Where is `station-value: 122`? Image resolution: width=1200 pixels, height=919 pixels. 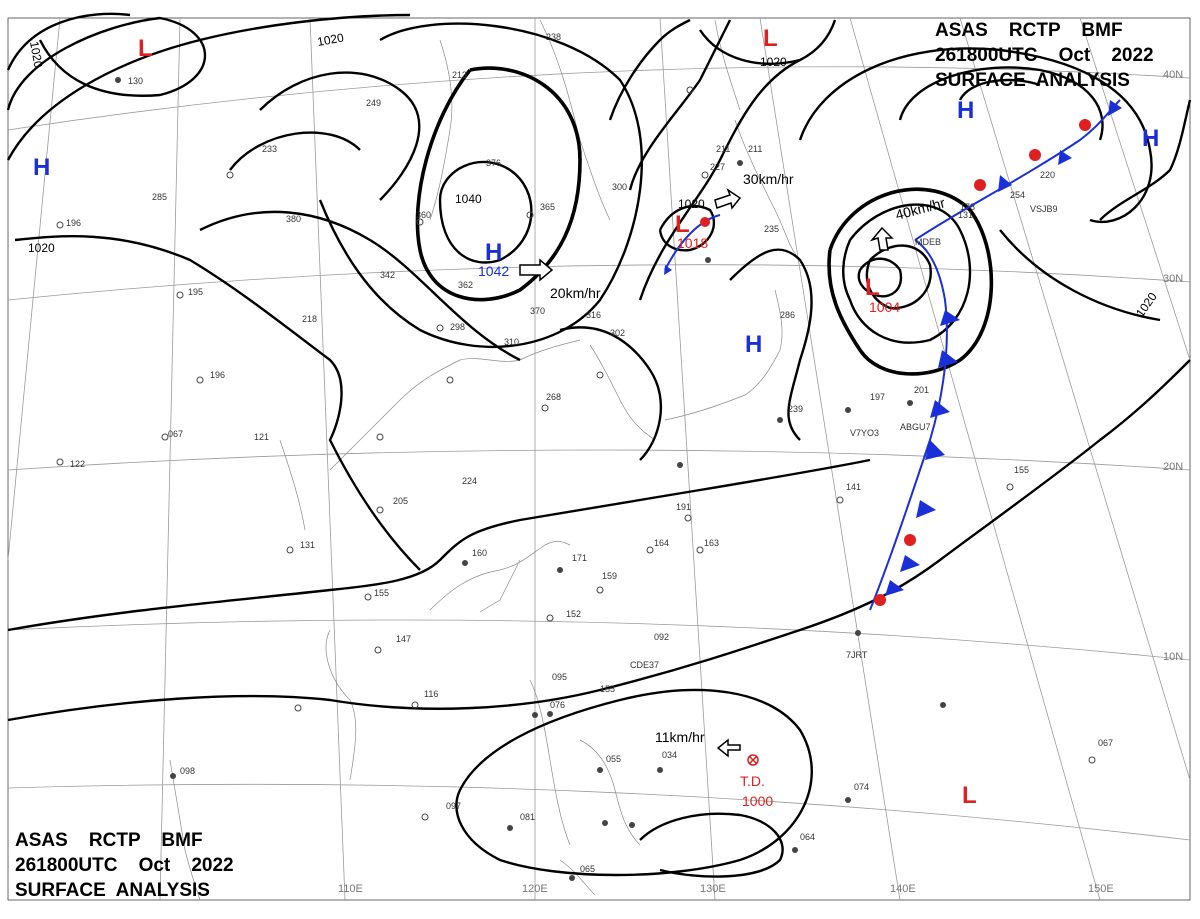 station-value: 122 is located at coordinates (77, 464).